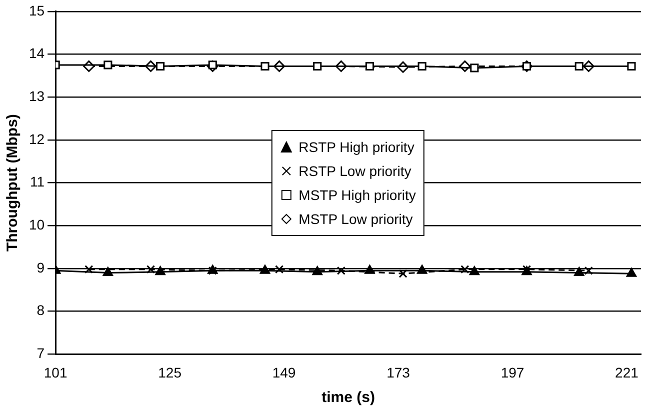 This screenshot has width=649, height=411. What do you see at coordinates (348, 397) in the screenshot?
I see `x-axis-title: time (s)` at bounding box center [348, 397].